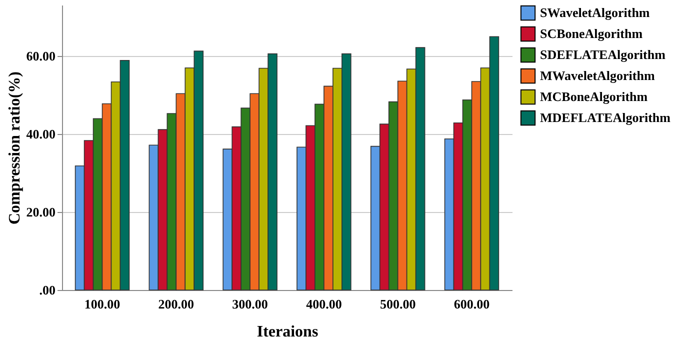 The height and width of the screenshot is (341, 685). I want to click on legend-label: SCBoneAlgorithm, so click(591, 33).